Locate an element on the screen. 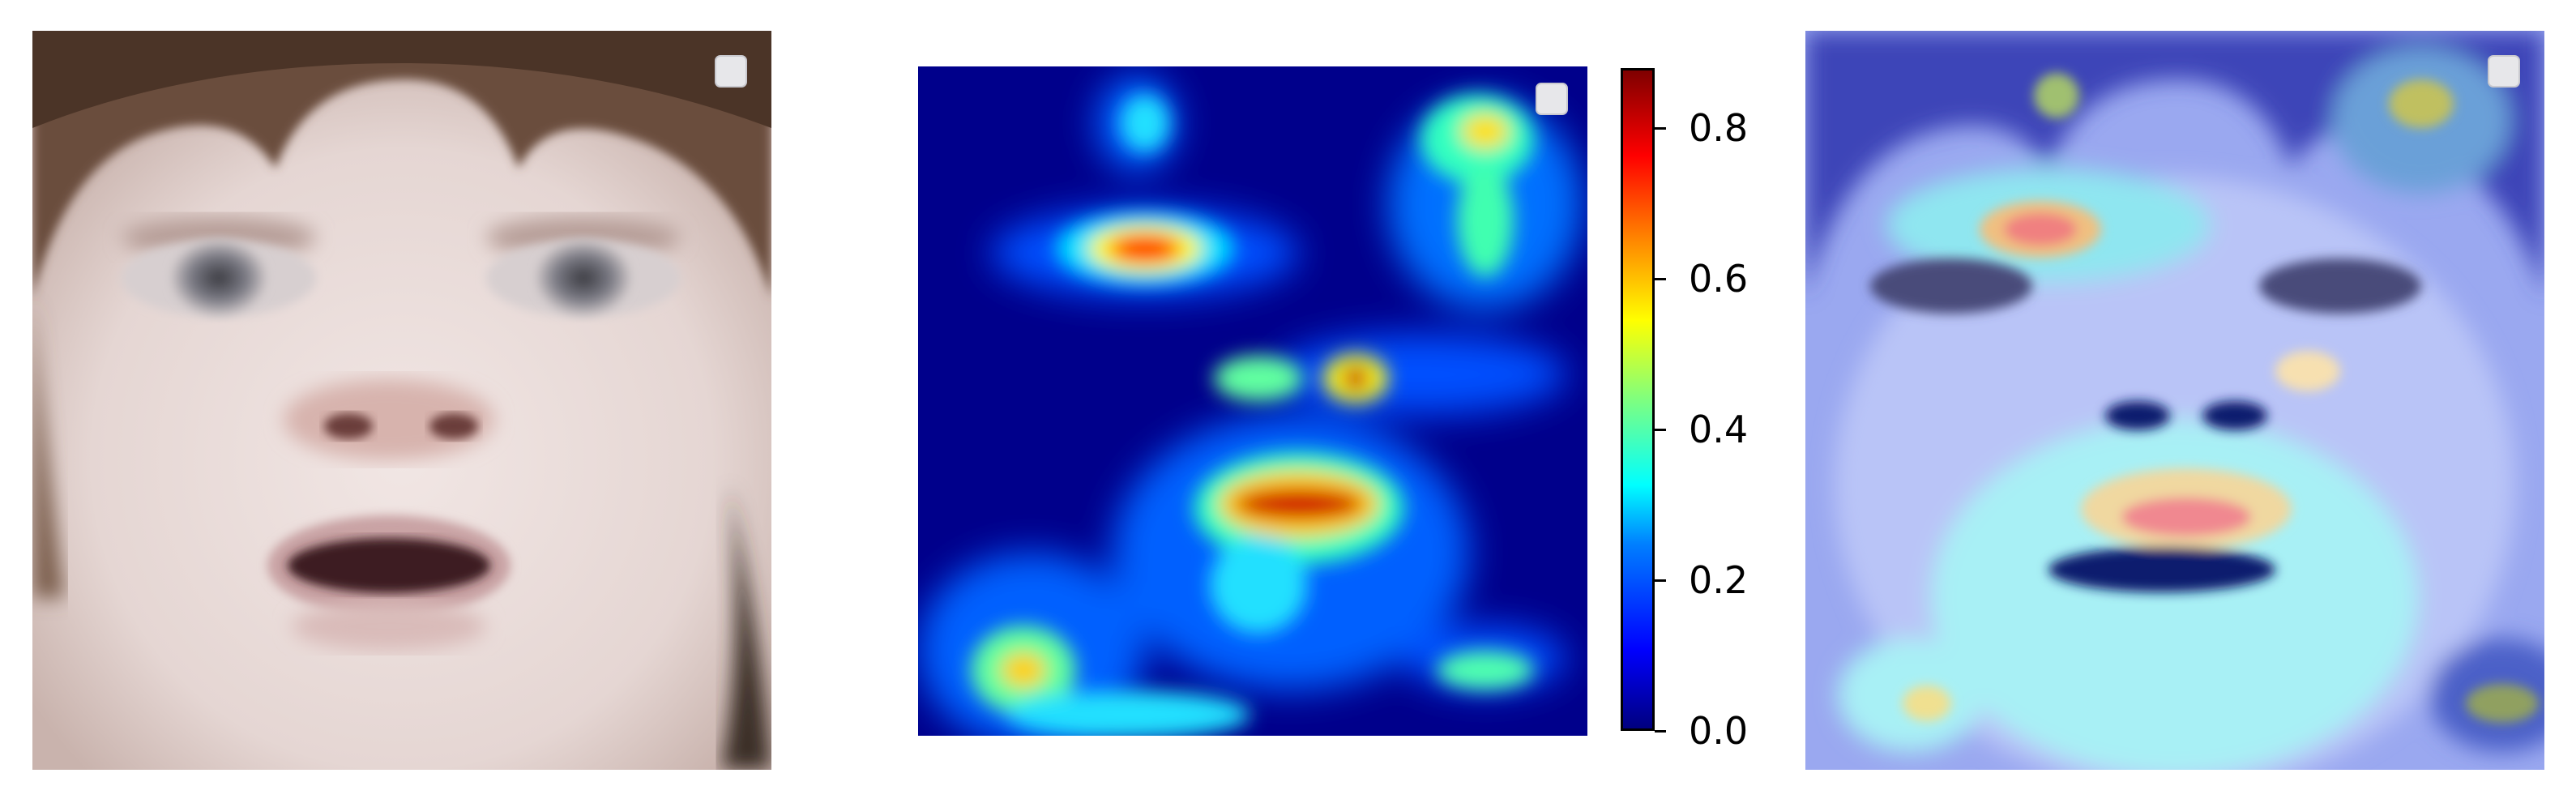 This screenshot has height=803, width=2576. colorbar-tick-label: 0.0 is located at coordinates (1719, 731).